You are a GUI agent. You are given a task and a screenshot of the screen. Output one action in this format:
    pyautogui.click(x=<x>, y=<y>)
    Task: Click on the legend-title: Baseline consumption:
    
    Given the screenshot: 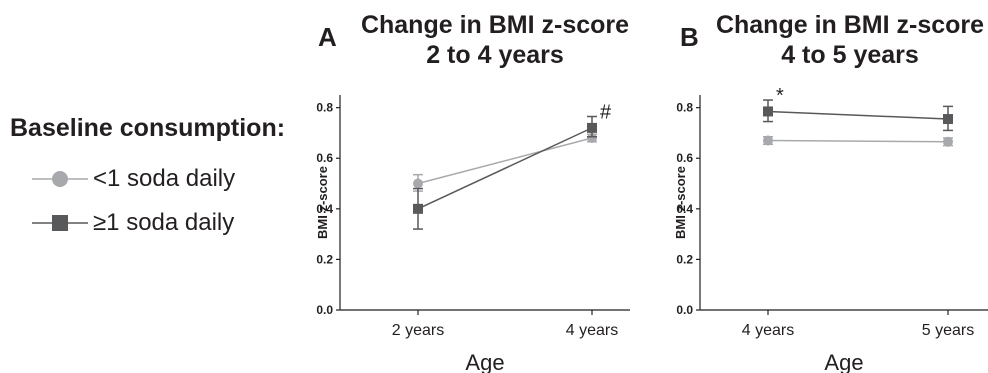 What is the action you would take?
    pyautogui.click(x=148, y=128)
    